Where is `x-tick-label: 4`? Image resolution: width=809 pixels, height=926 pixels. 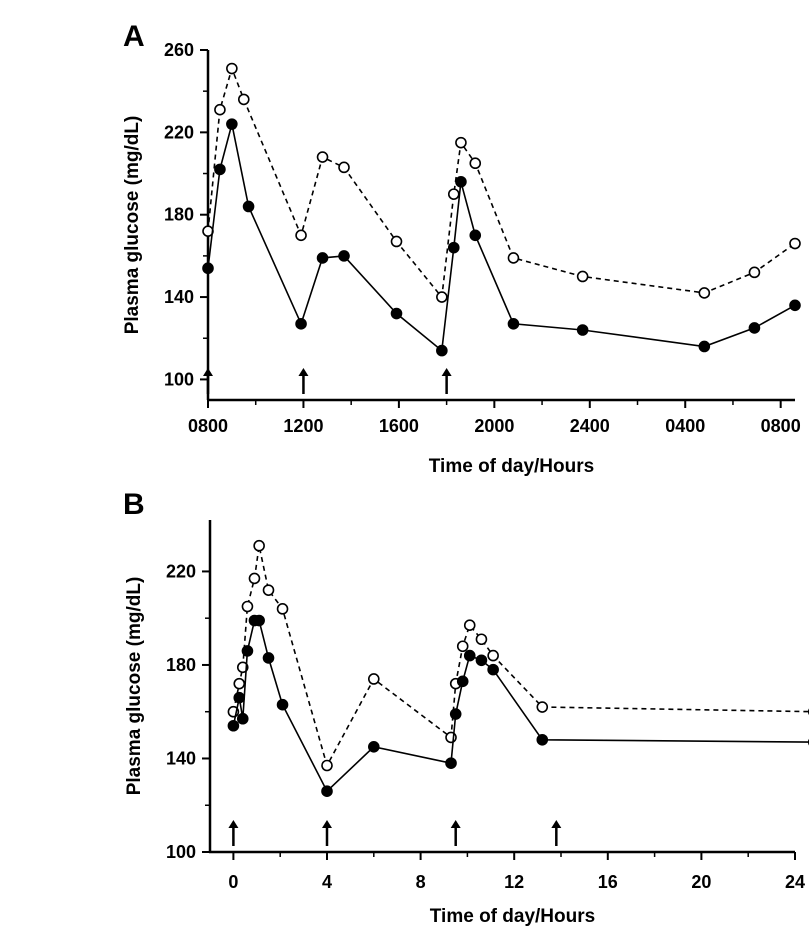 x-tick-label: 4 is located at coordinates (327, 882).